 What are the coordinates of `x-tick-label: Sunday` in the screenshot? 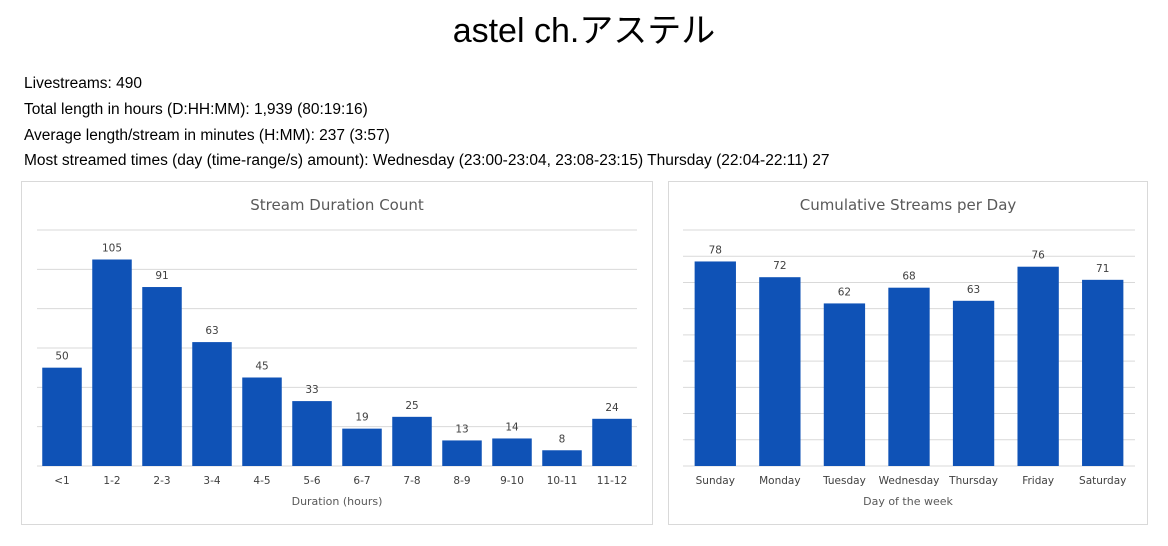 It's located at (715, 481).